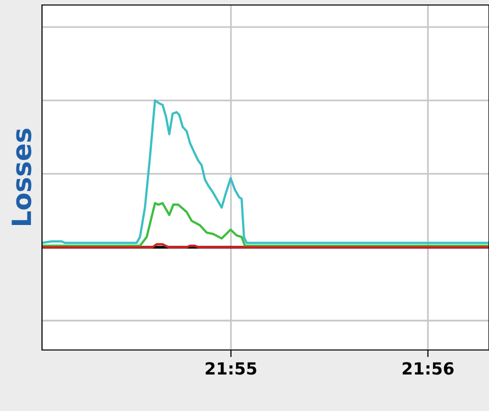  I want to click on x-tick-label: 21:56, so click(428, 368).